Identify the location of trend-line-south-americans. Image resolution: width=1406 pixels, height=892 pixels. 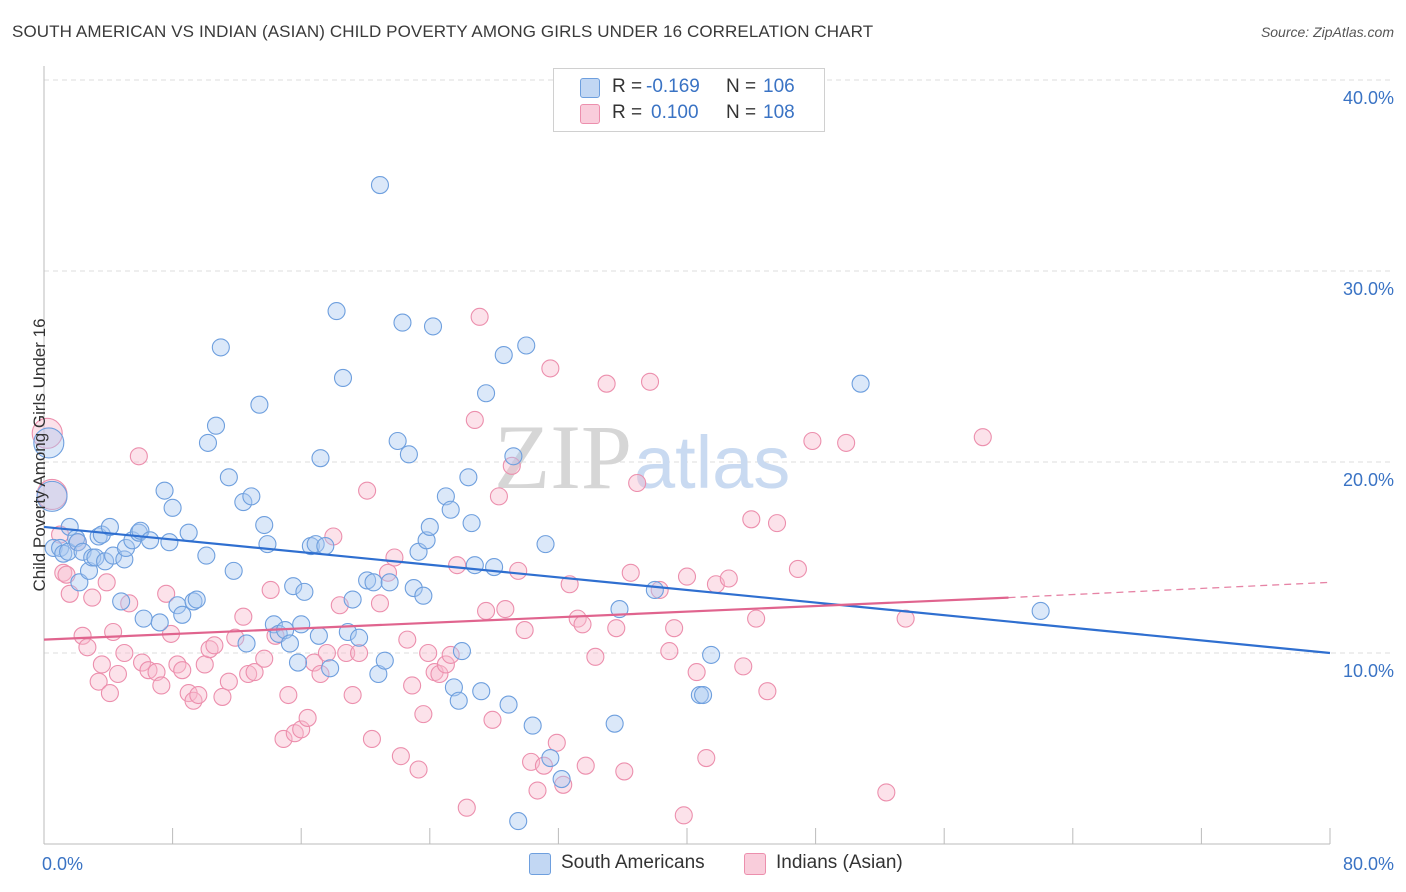
(687, 590).